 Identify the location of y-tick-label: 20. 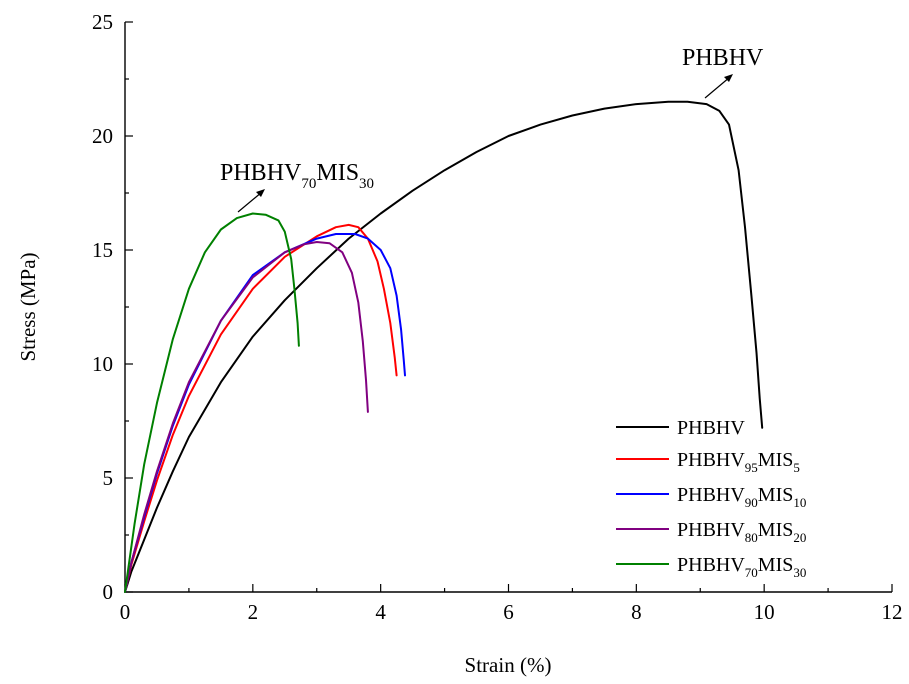
(102, 136).